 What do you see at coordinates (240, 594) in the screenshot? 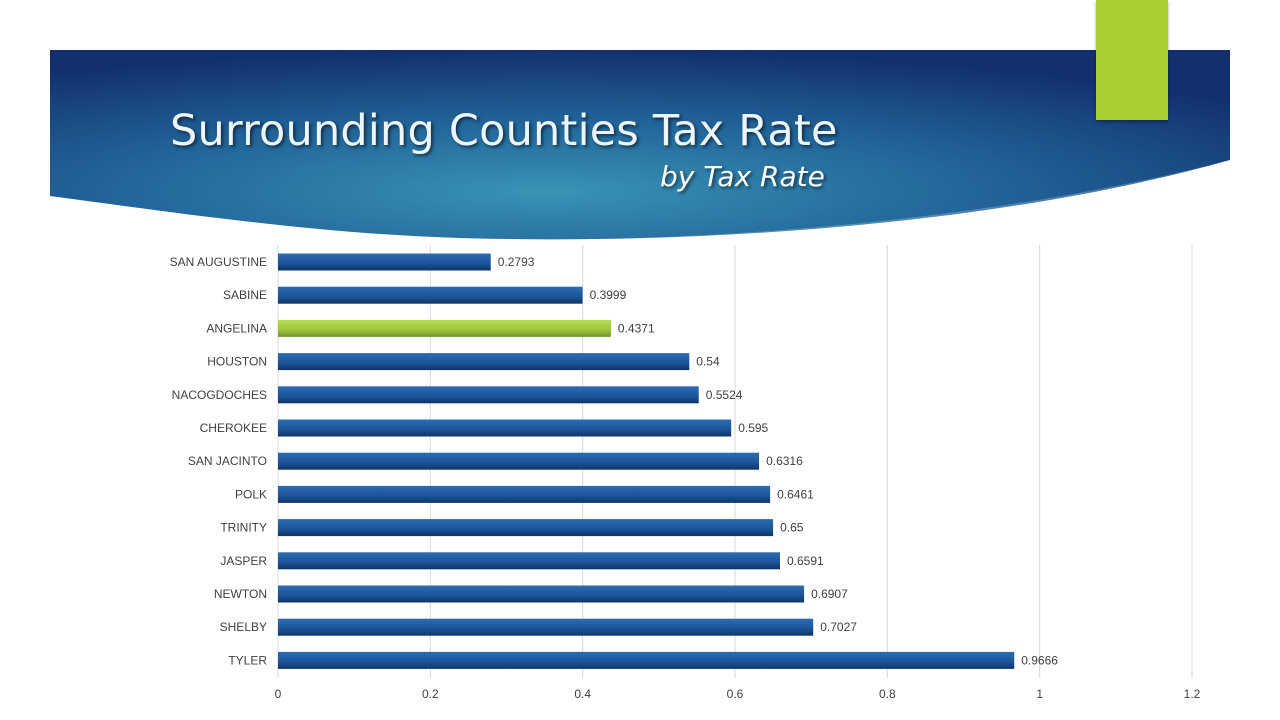
I see `category-label: NEWTON` at bounding box center [240, 594].